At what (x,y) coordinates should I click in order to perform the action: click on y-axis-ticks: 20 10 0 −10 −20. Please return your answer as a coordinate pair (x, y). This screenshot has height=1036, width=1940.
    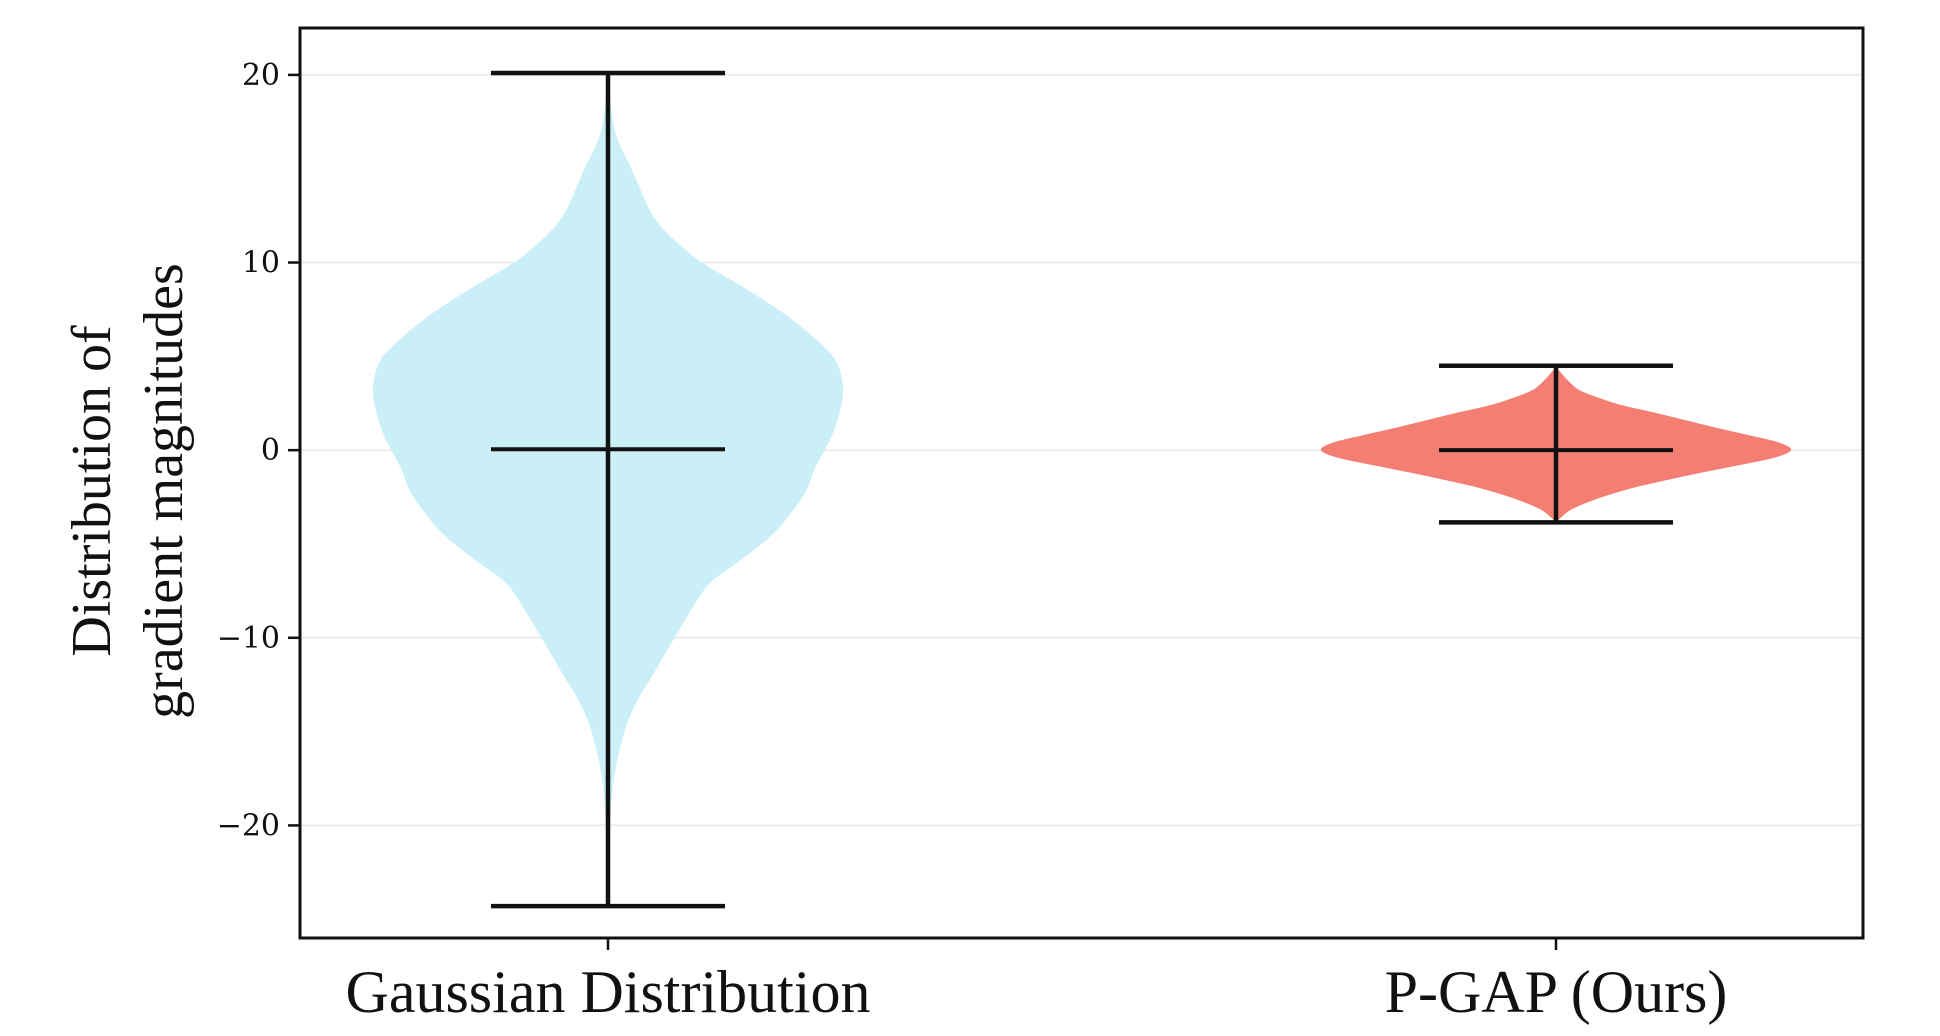
    Looking at the image, I should click on (258, 450).